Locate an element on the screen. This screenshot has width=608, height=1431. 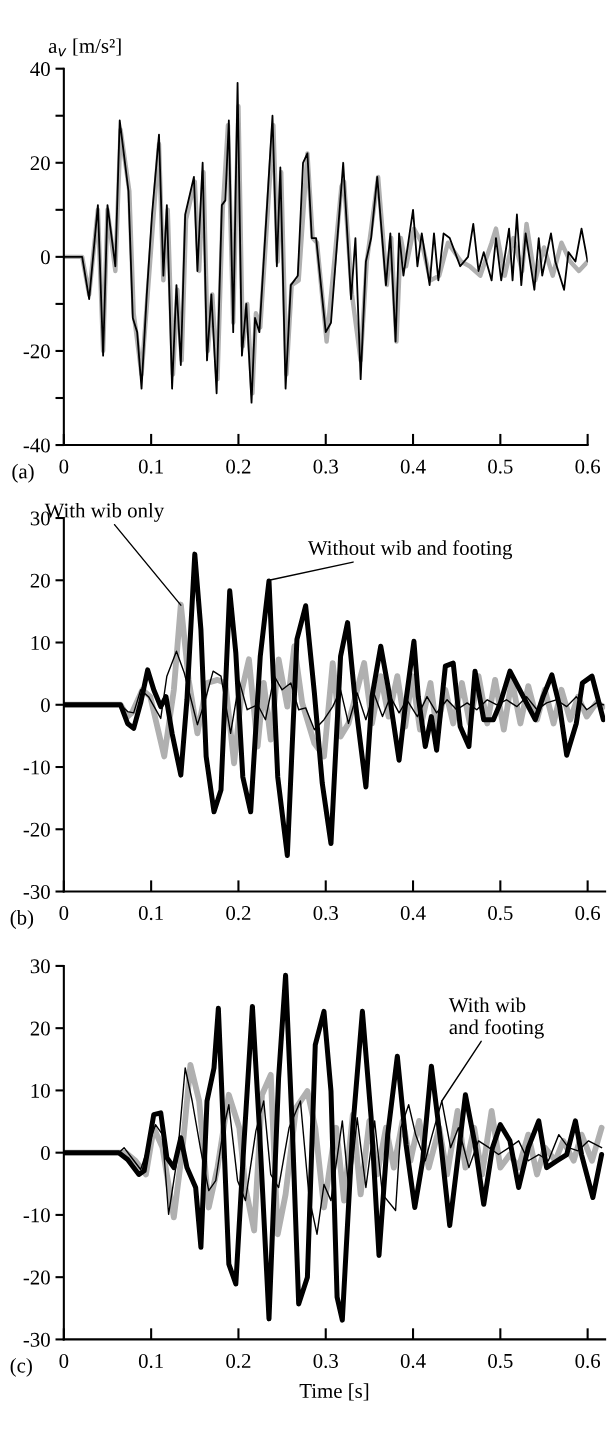
text: (b) is located at coordinates (22, 919).